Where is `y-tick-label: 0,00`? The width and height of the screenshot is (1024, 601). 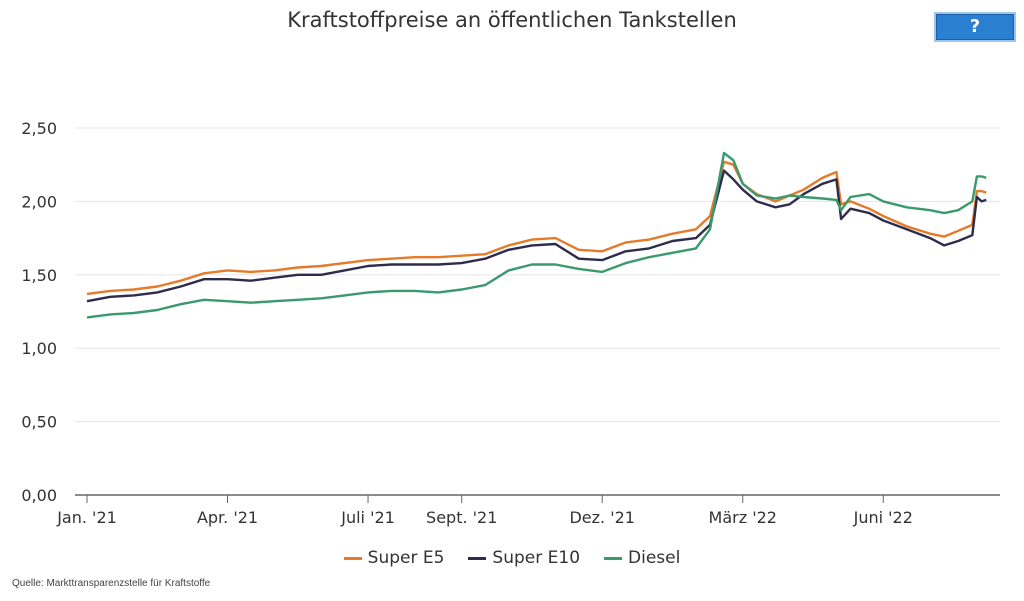 y-tick-label: 0,00 is located at coordinates (39, 495).